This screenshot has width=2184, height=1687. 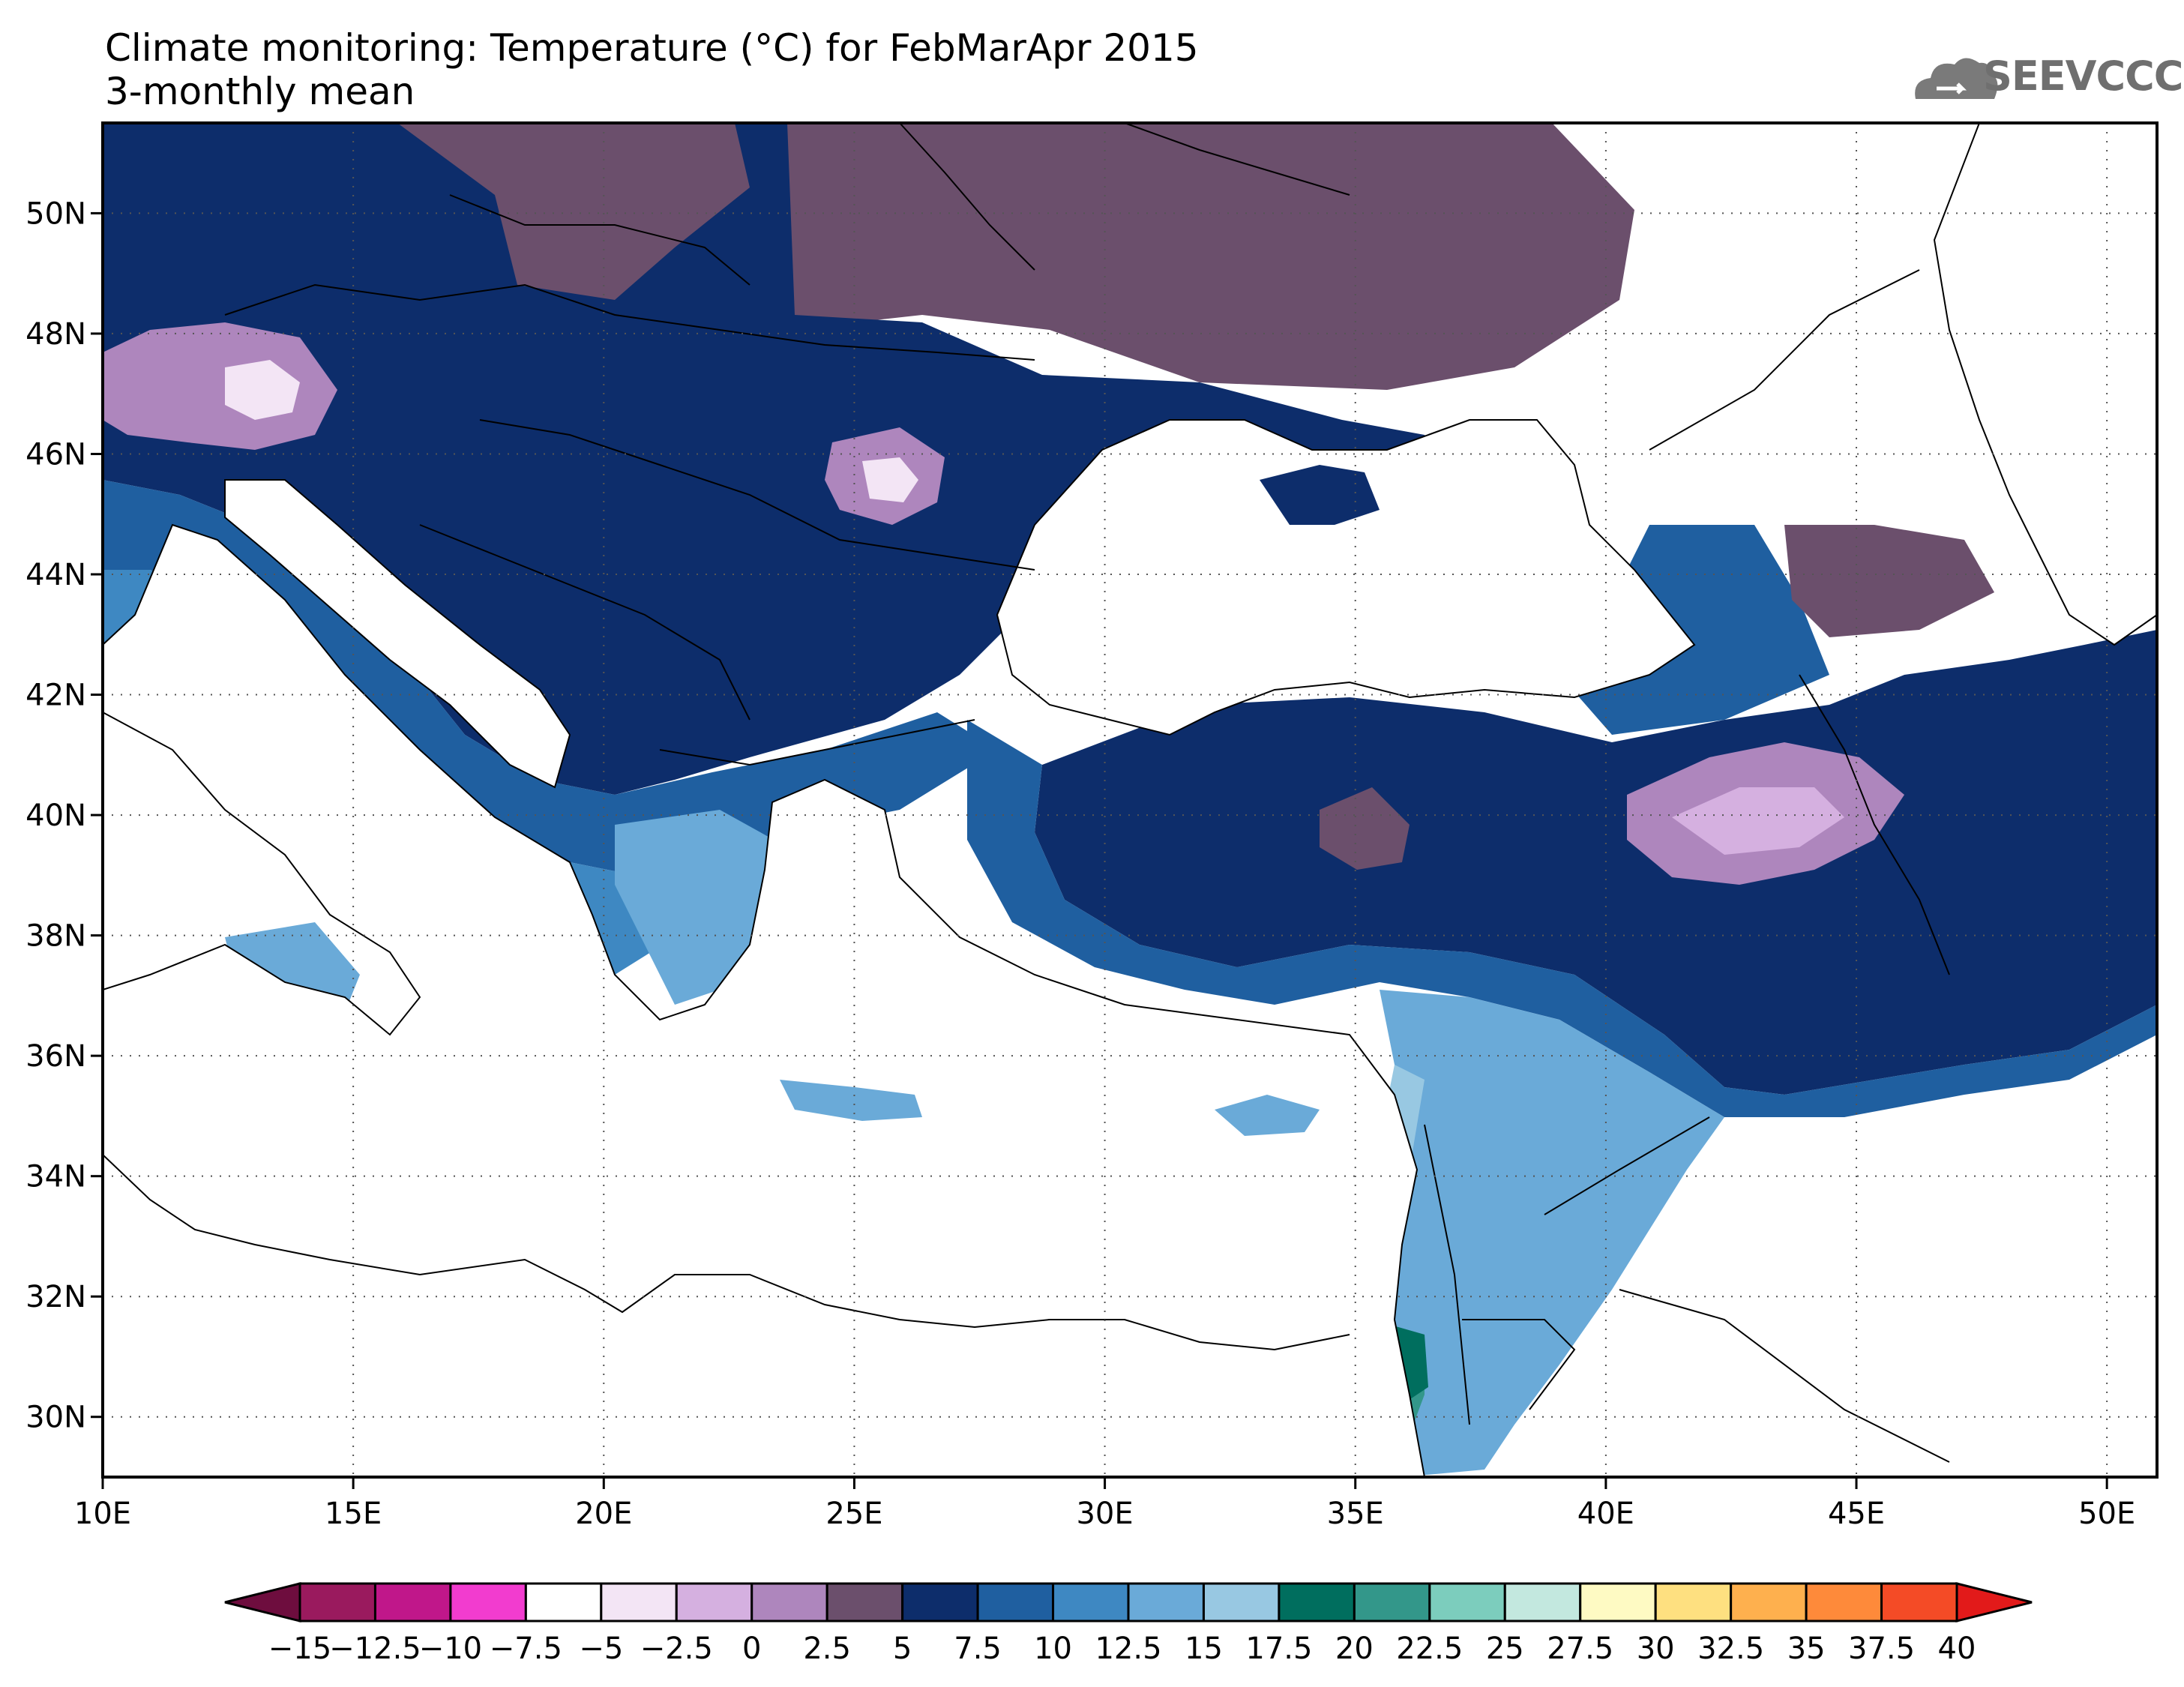 I want to click on black-sea, so click(x=1346, y=577).